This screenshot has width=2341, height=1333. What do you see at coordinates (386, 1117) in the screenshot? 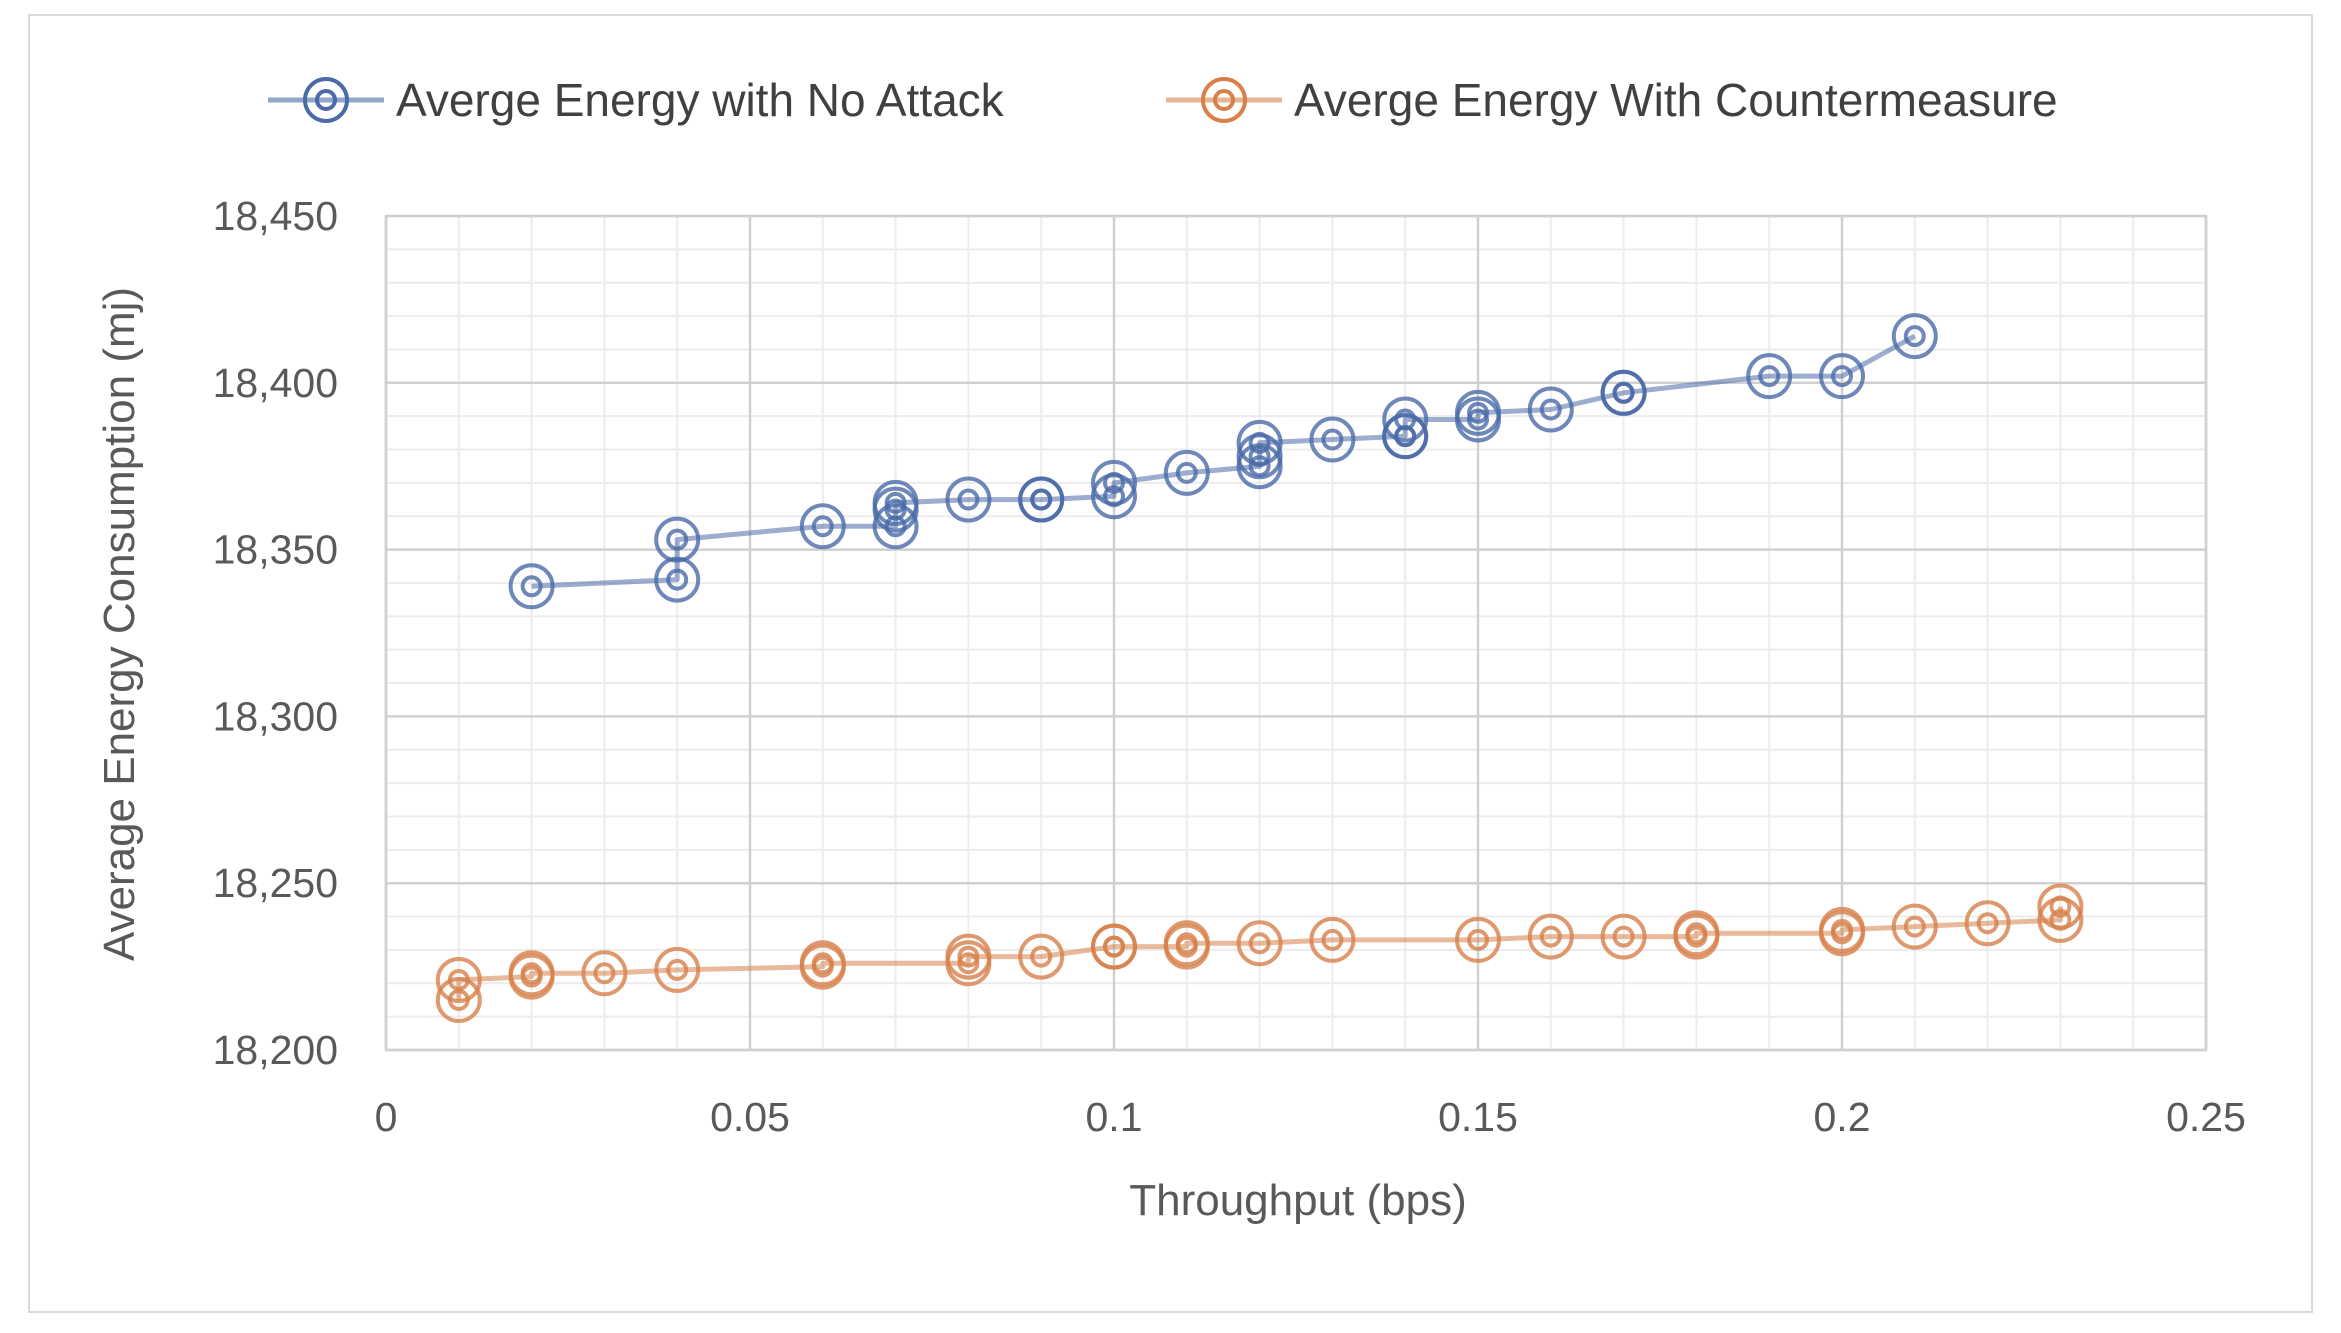
I see `x-tick-label: 0` at bounding box center [386, 1117].